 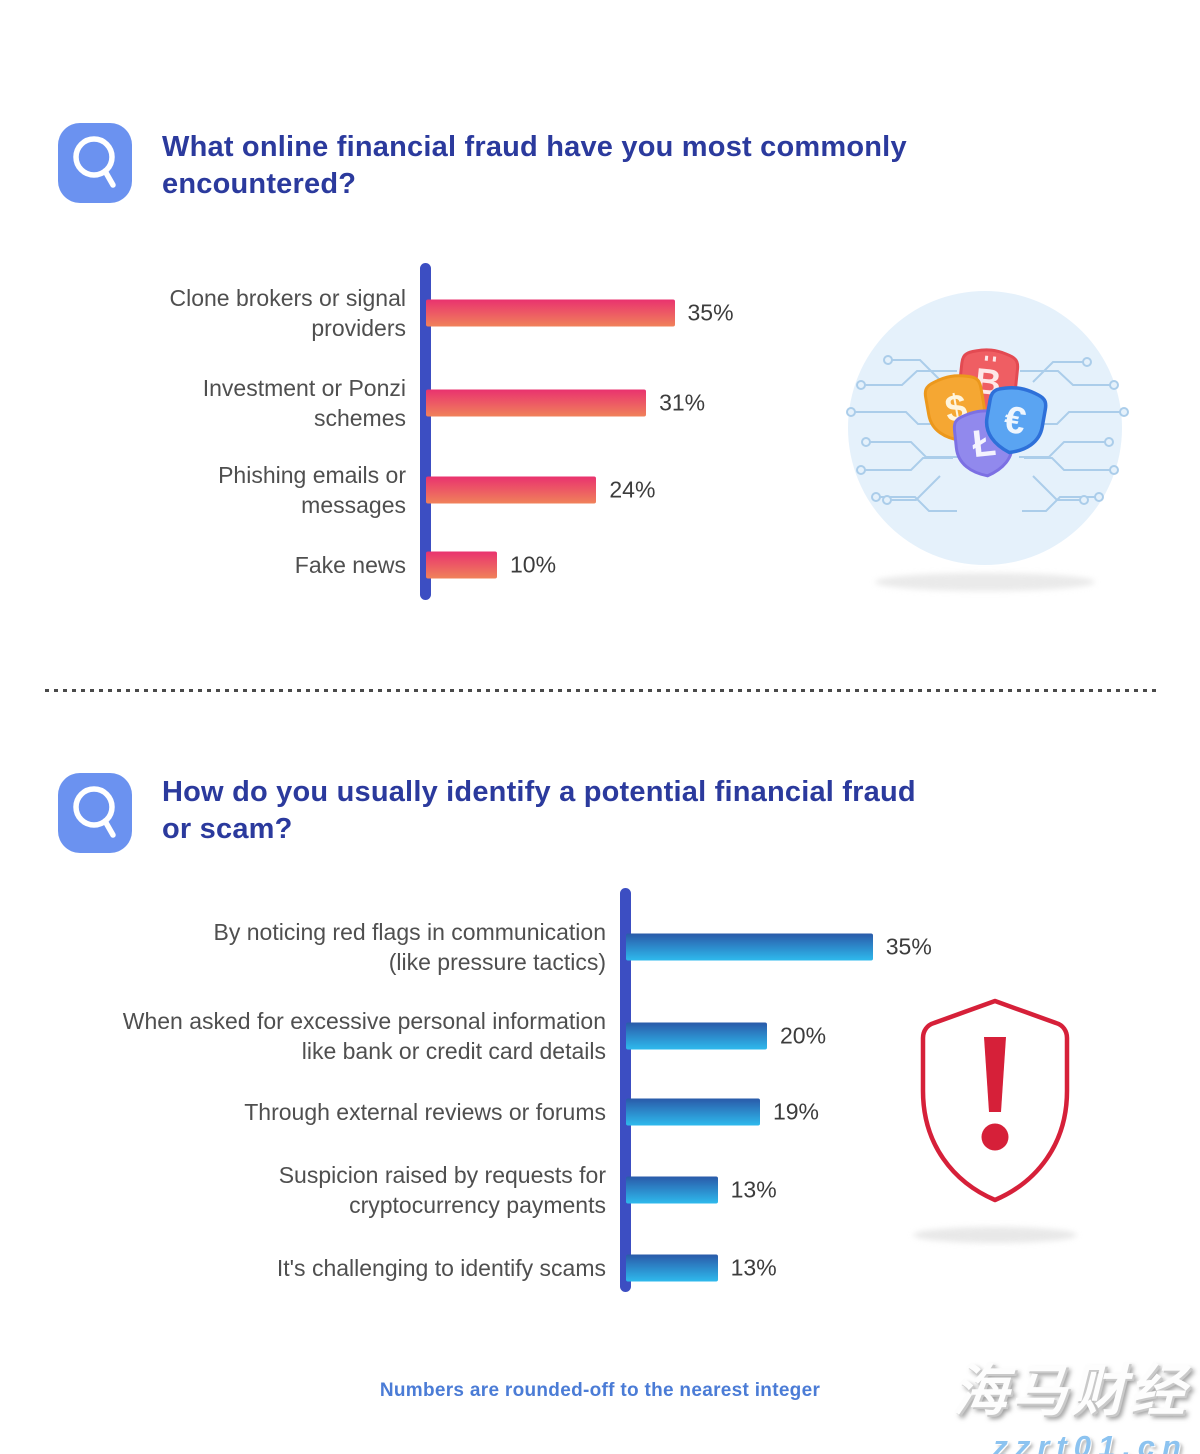 What do you see at coordinates (287, 313) in the screenshot?
I see `bar-label: Clone brokers or signal providers` at bounding box center [287, 313].